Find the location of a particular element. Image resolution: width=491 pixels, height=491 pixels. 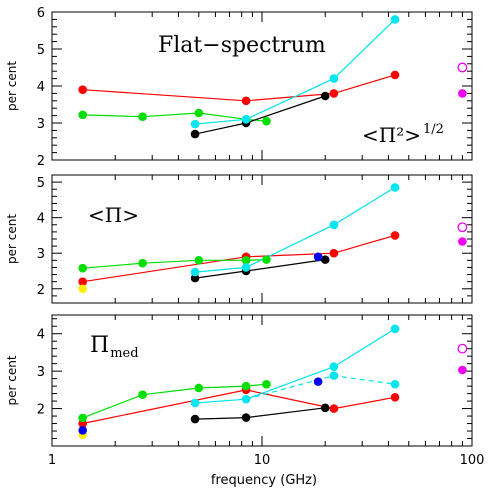

x-tick-label: 10 is located at coordinates (262, 460).